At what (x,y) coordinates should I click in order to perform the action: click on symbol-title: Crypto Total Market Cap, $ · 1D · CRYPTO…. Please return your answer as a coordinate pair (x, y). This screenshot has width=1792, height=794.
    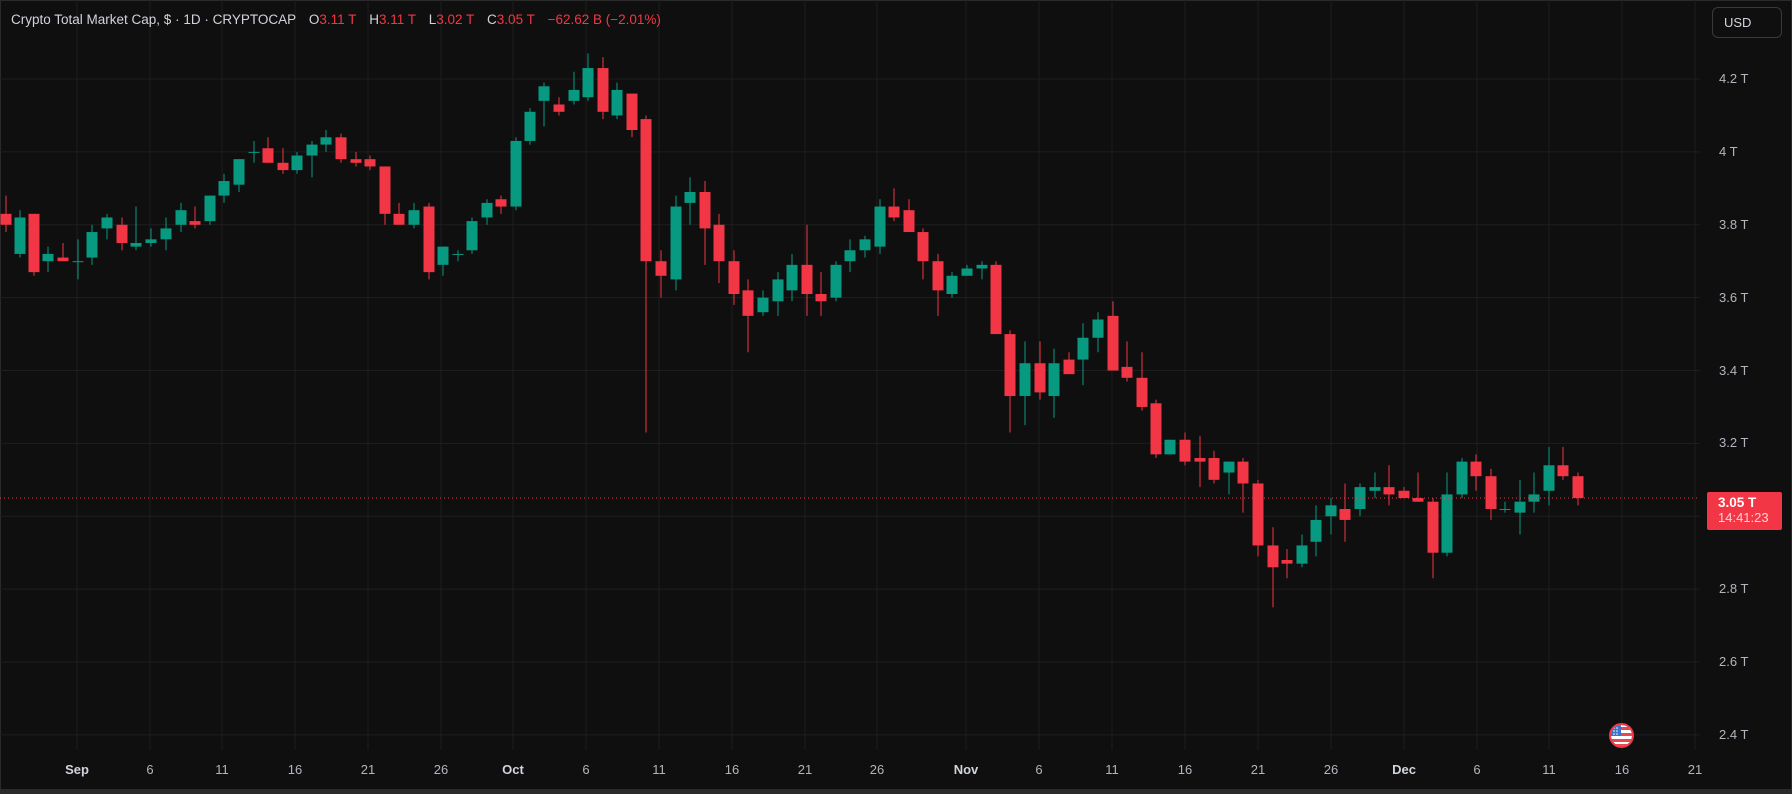
    Looking at the image, I should click on (154, 19).